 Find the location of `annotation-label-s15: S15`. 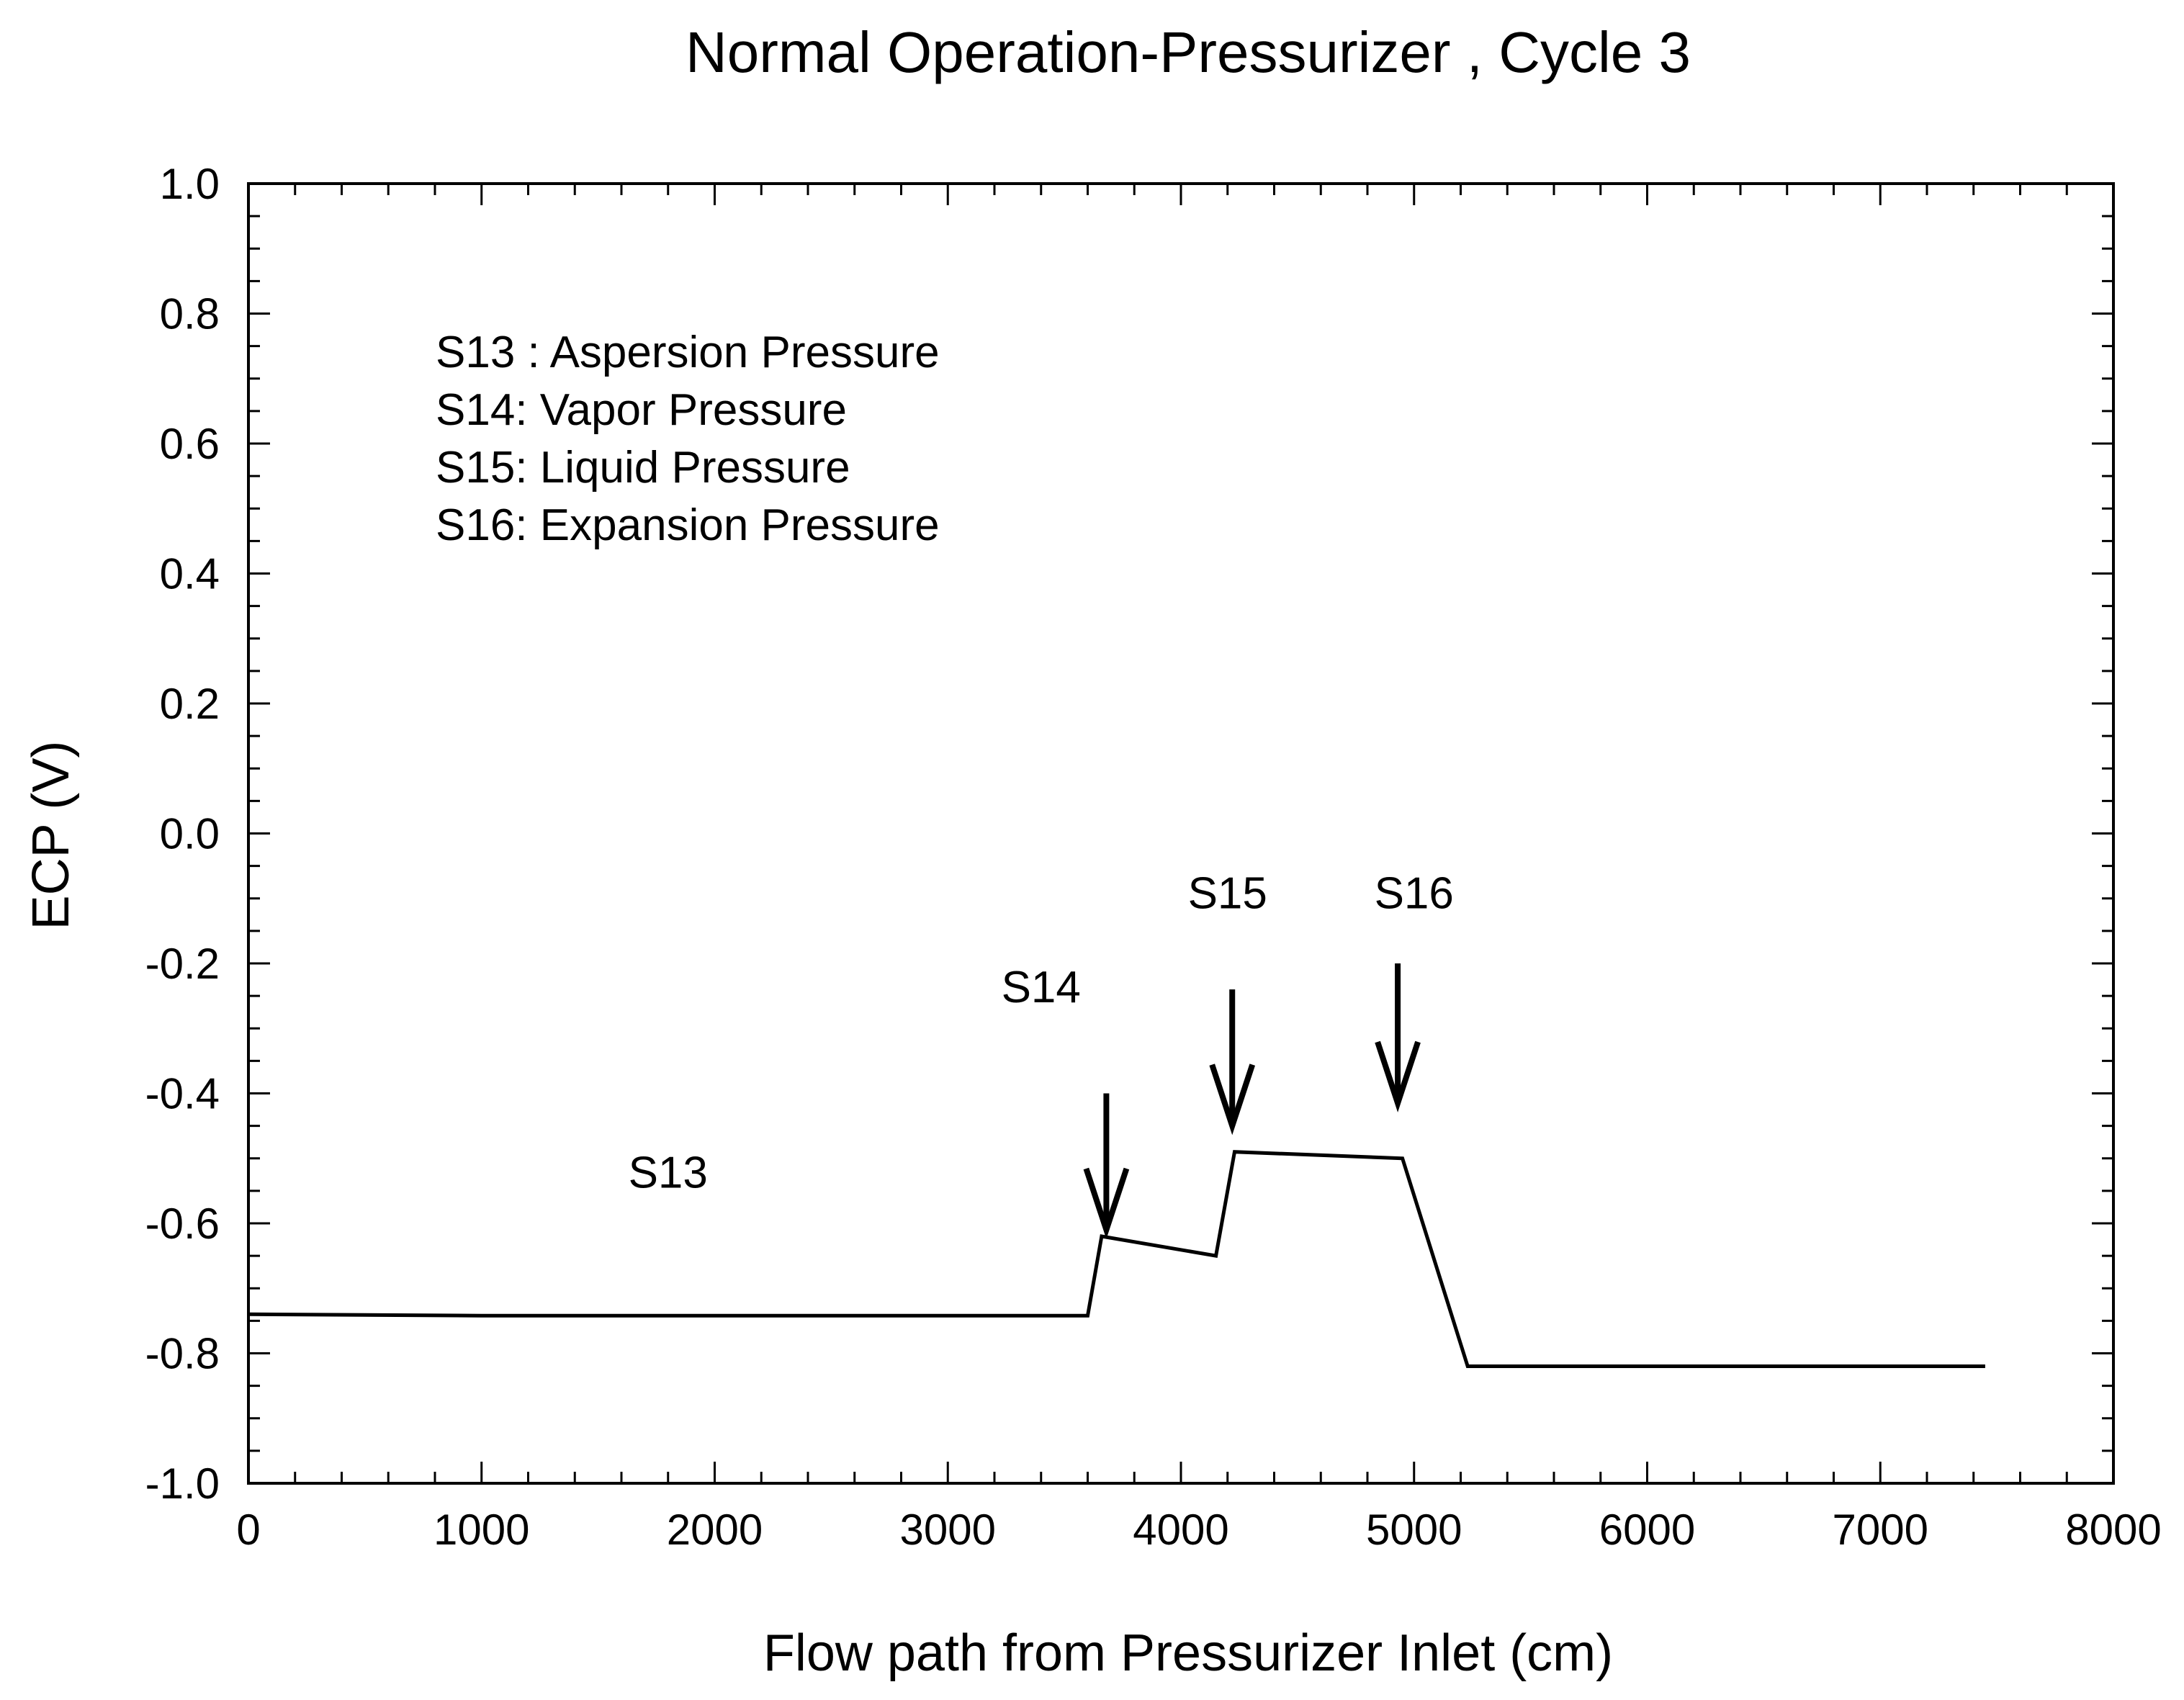

annotation-label-s15: S15 is located at coordinates (1227, 893).